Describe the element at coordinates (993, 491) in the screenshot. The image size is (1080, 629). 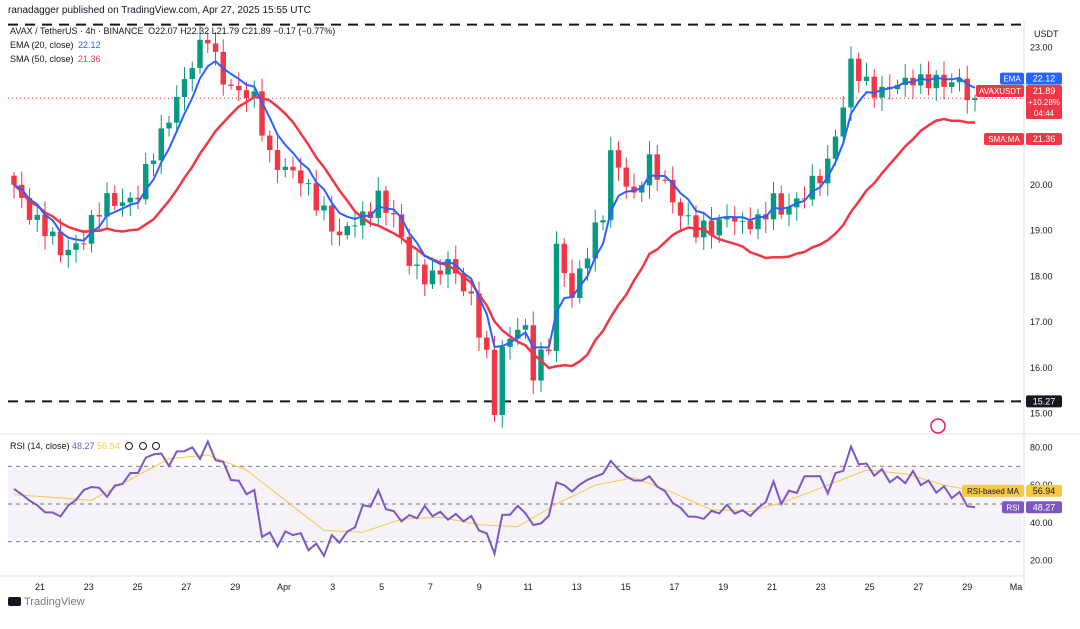
I see `rsi-ma-tag-label: RSI-based MA` at that location.